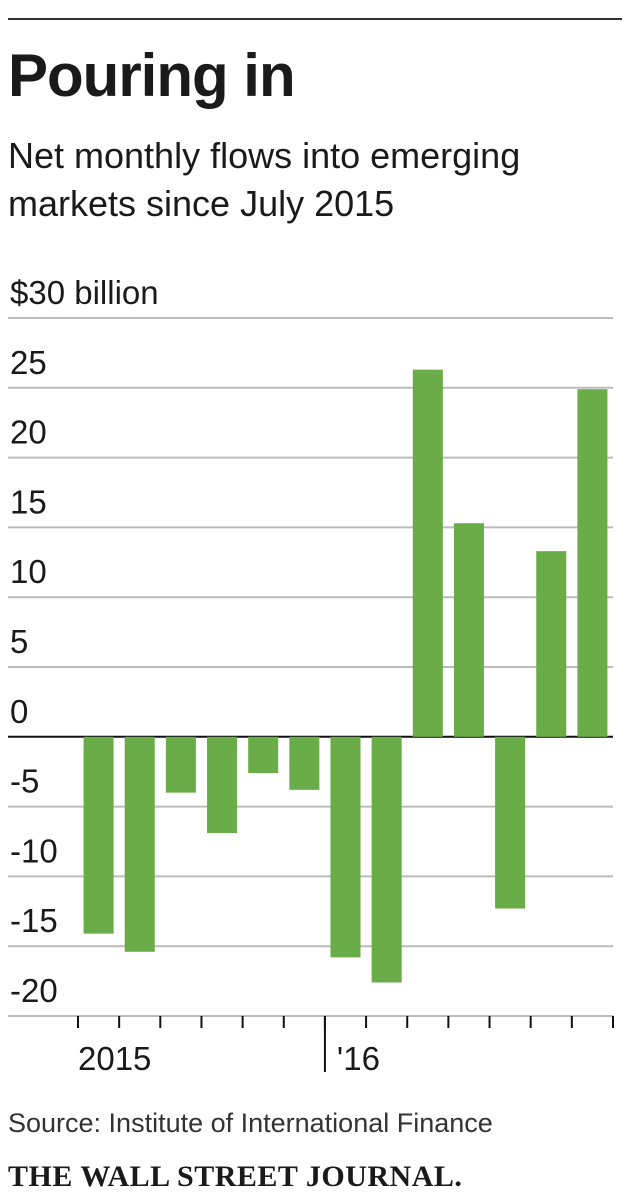  What do you see at coordinates (34, 920) in the screenshot?
I see `y-tick-label: -15` at bounding box center [34, 920].